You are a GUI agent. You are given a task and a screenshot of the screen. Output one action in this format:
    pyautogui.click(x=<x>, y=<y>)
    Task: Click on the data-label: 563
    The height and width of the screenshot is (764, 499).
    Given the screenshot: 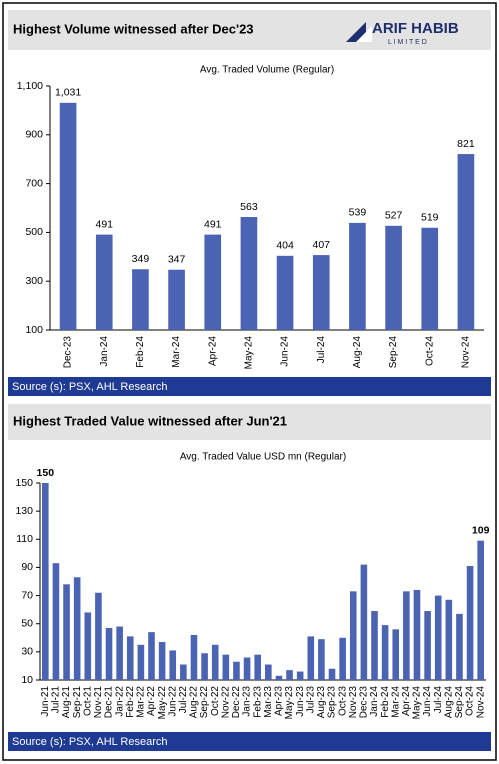 What is the action you would take?
    pyautogui.click(x=249, y=207)
    